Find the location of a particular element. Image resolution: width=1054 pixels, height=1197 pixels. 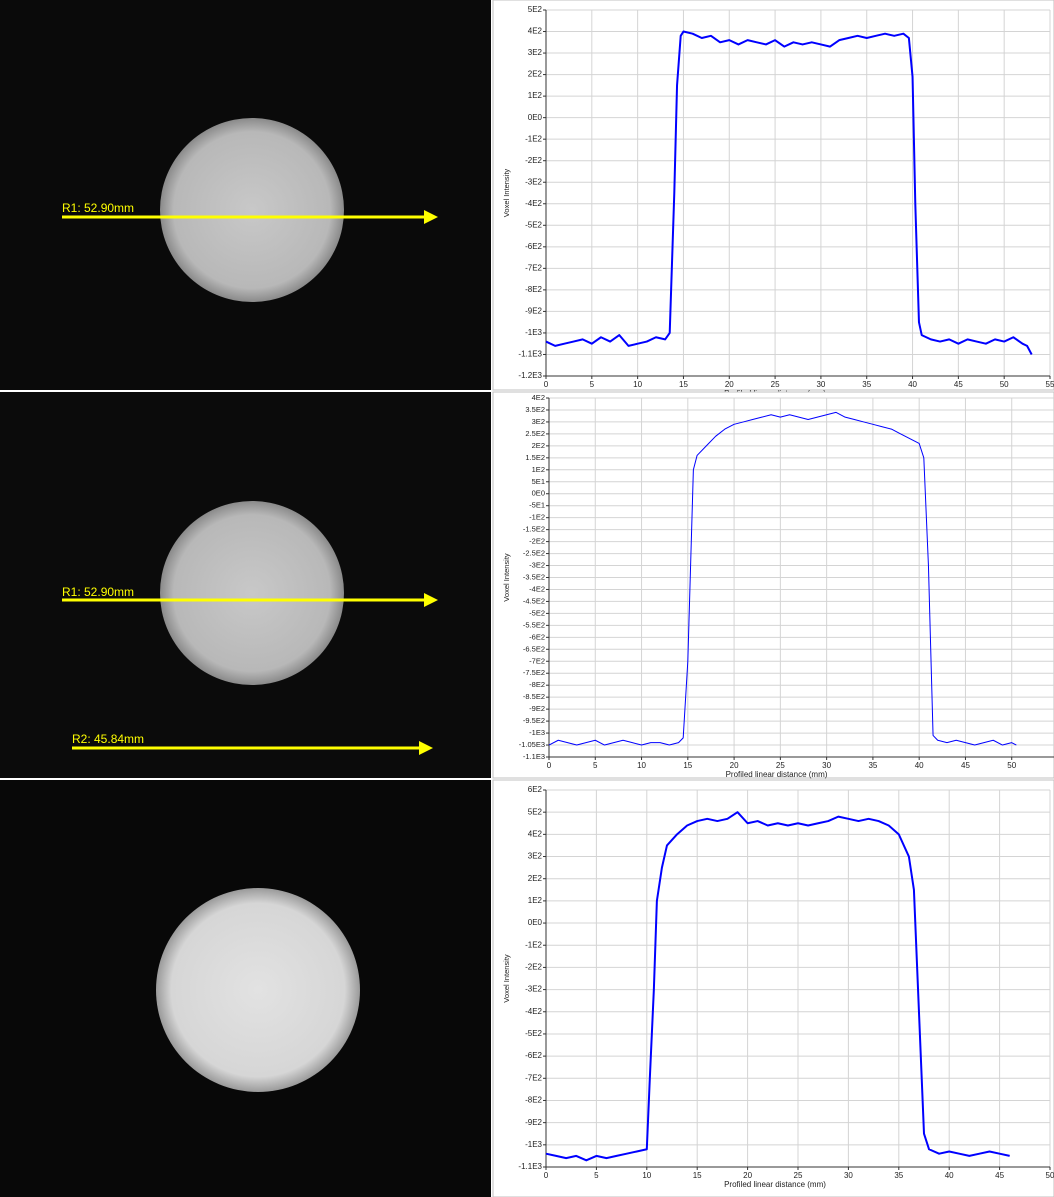

x-tick-label: 55 is located at coordinates (1050, 384).